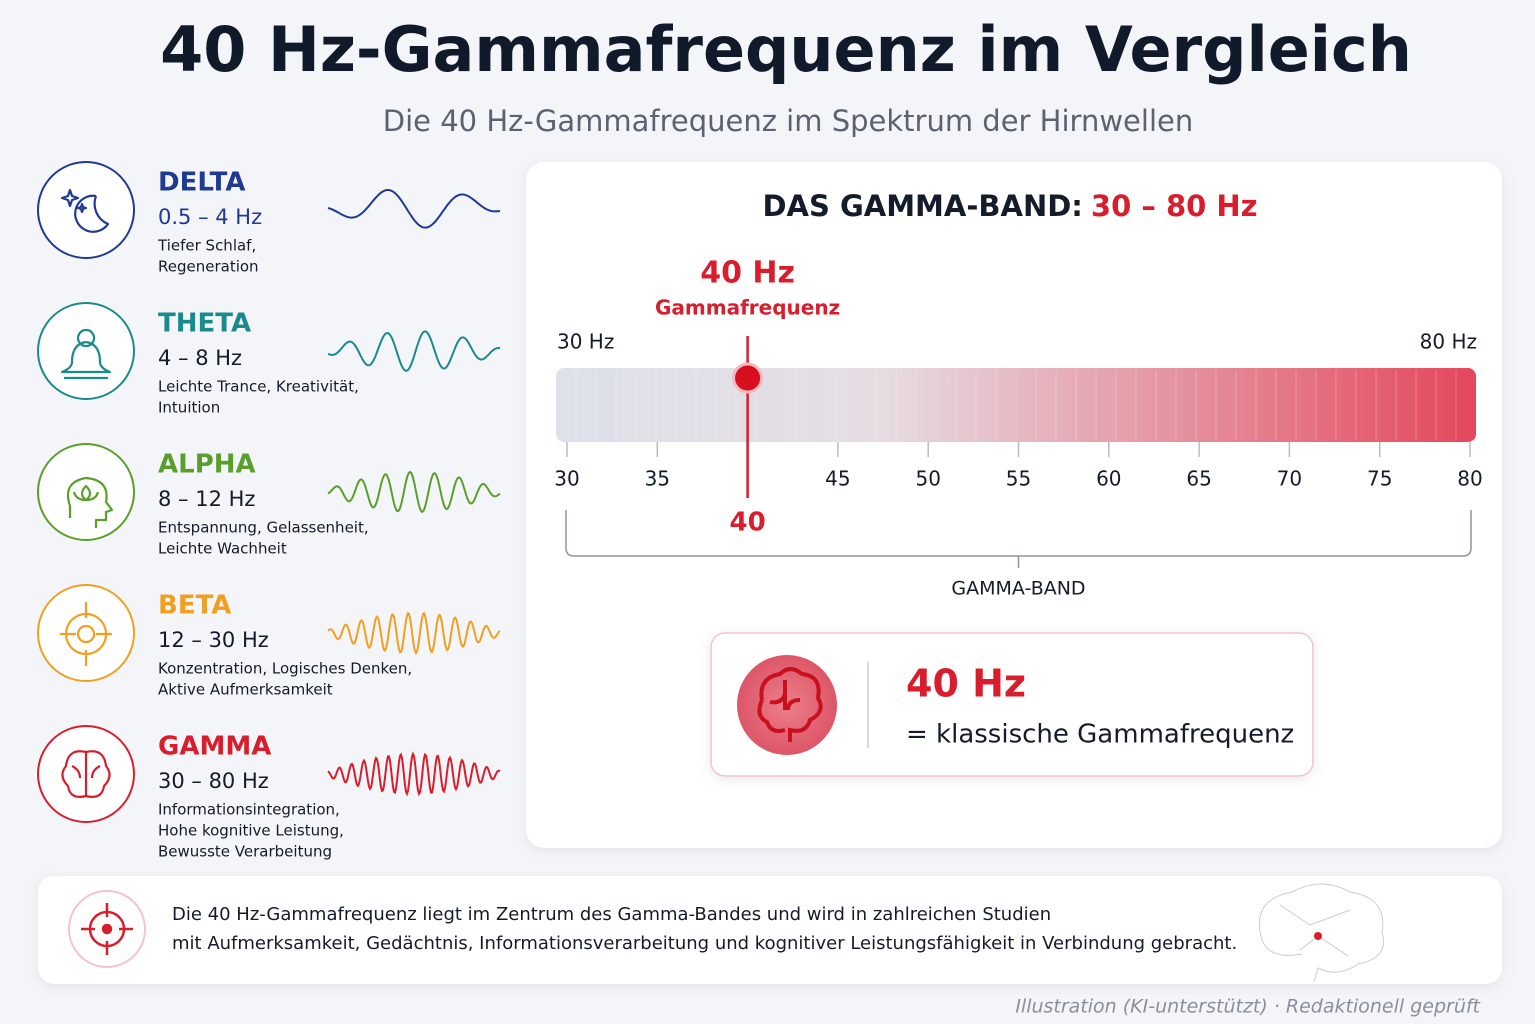 The image size is (1535, 1024). I want to click on wave-description: Tiefer Schlaf,, so click(206, 246).